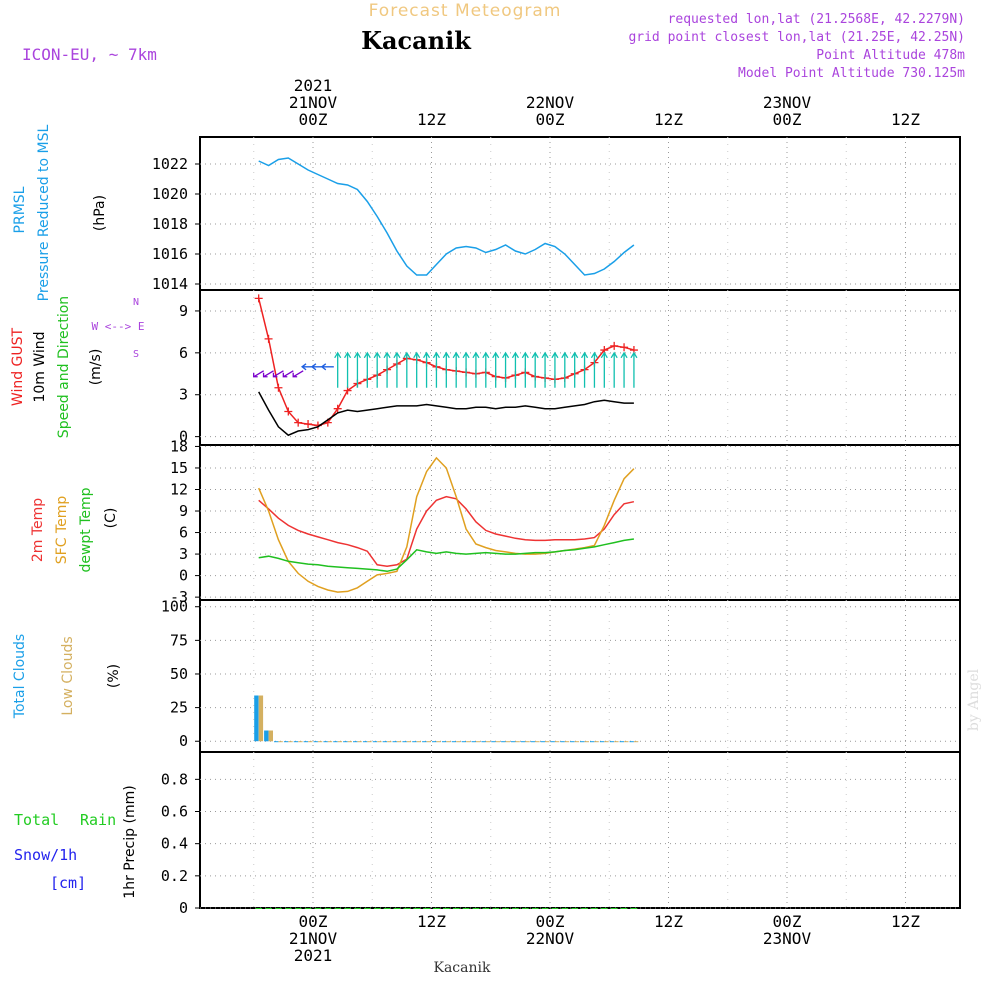  Describe the element at coordinates (36, 820) in the screenshot. I see `total-label: Total` at that location.